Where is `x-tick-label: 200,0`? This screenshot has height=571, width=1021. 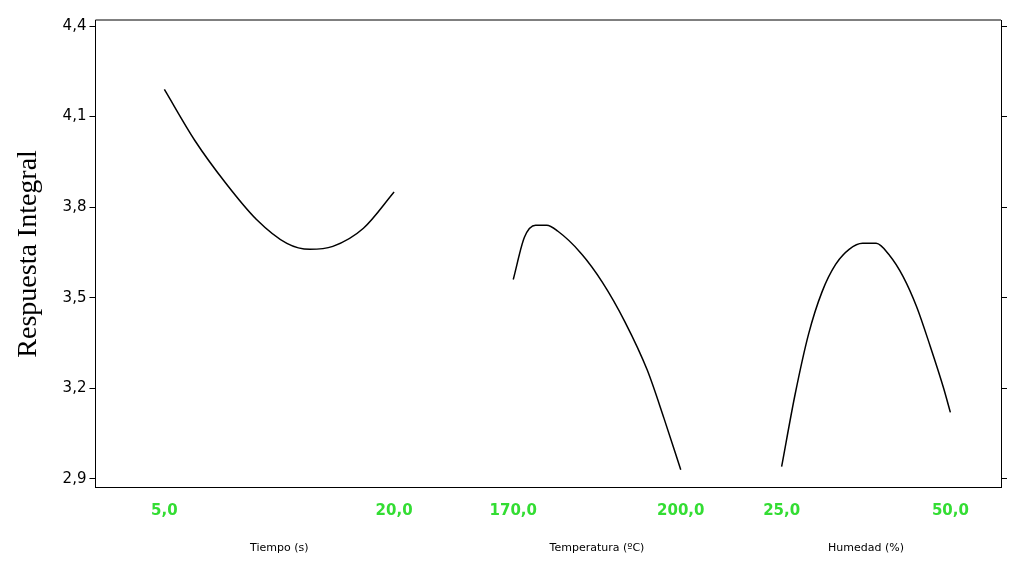
x-tick-label: 200,0 is located at coordinates (681, 509).